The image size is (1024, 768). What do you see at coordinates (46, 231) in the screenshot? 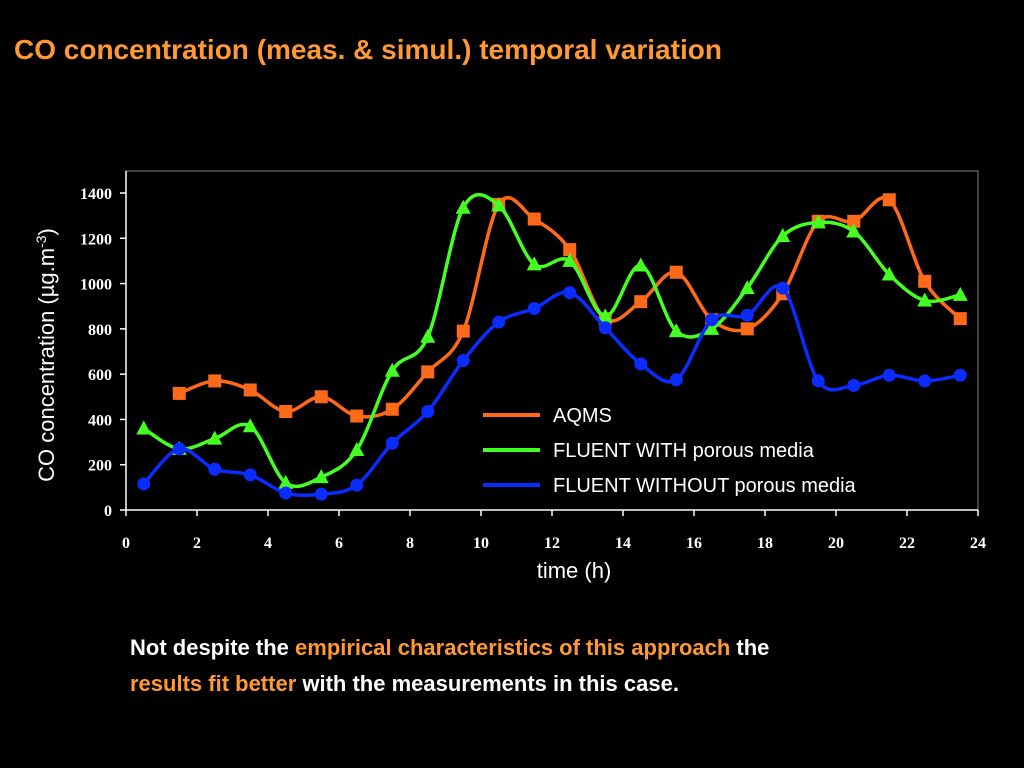
I see `y-axis-title-close: )` at bounding box center [46, 231].